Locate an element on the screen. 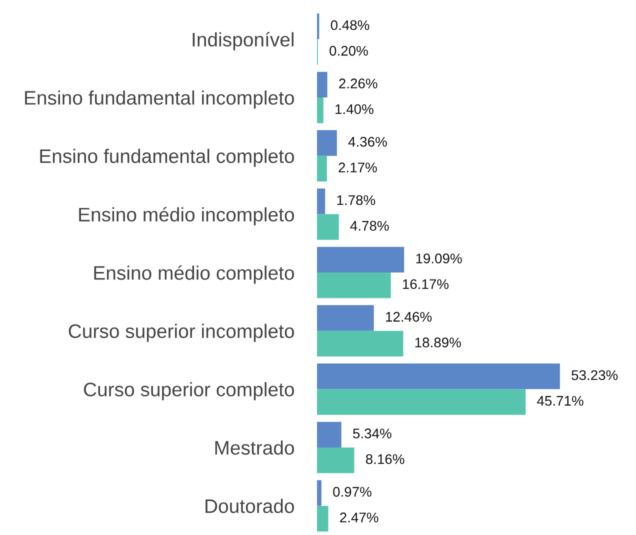 The height and width of the screenshot is (535, 636). data-label: 19.09% is located at coordinates (439, 259).